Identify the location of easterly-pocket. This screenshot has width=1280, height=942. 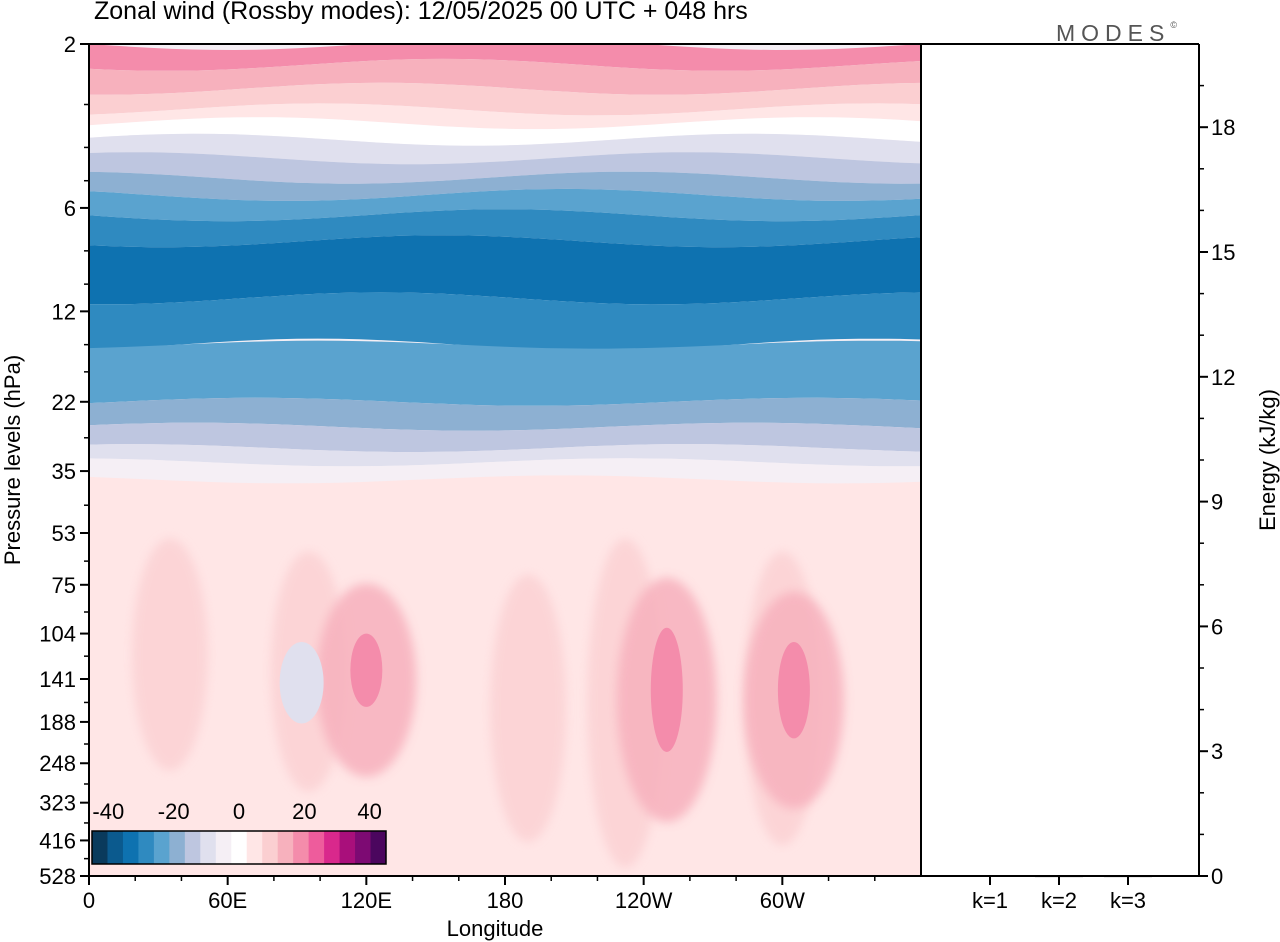
(301, 682).